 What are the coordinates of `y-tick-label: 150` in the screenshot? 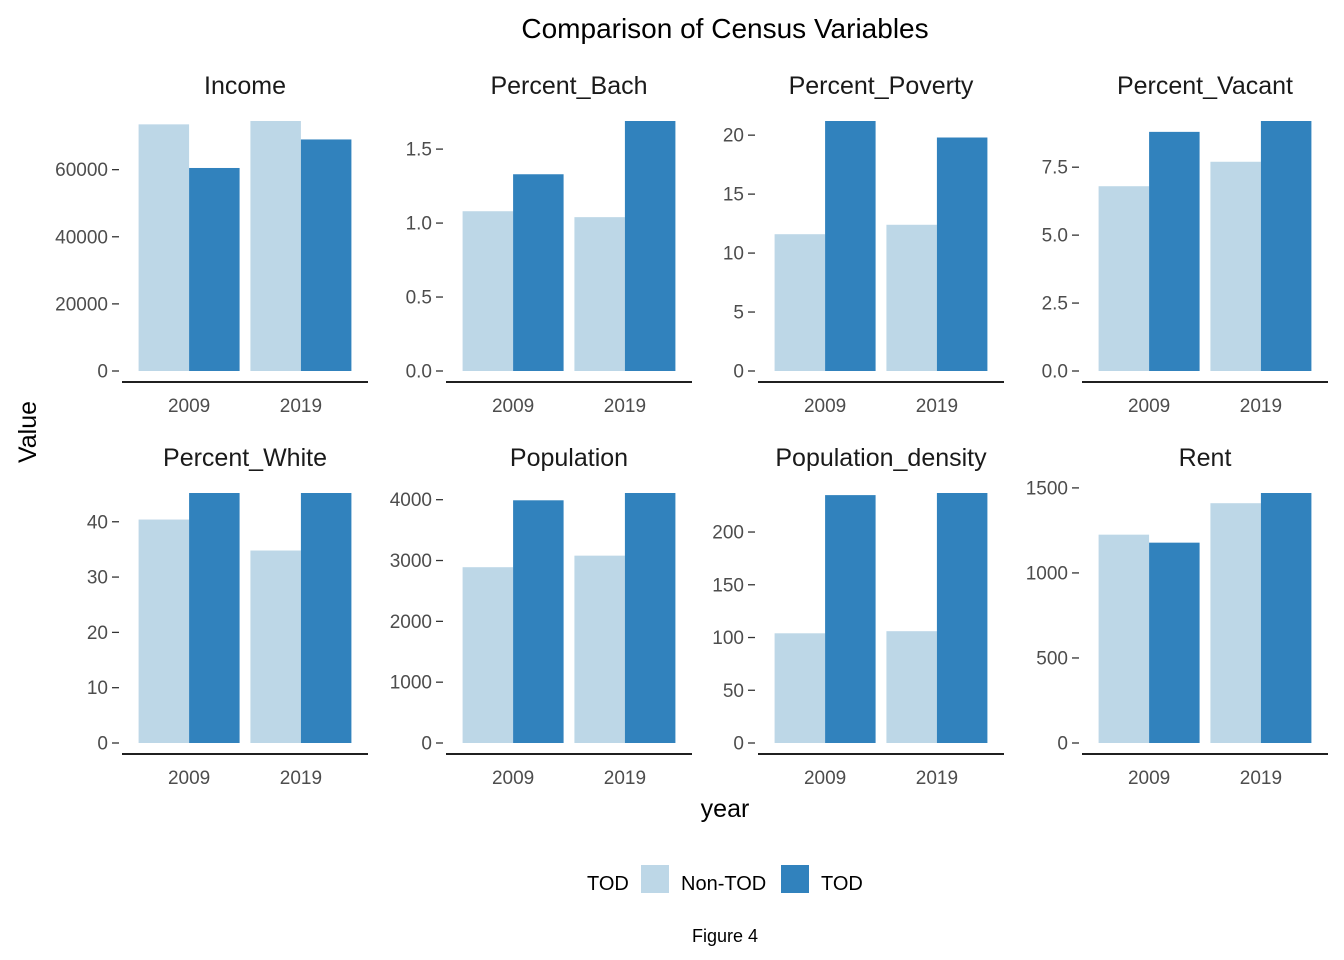 It's located at (728, 585).